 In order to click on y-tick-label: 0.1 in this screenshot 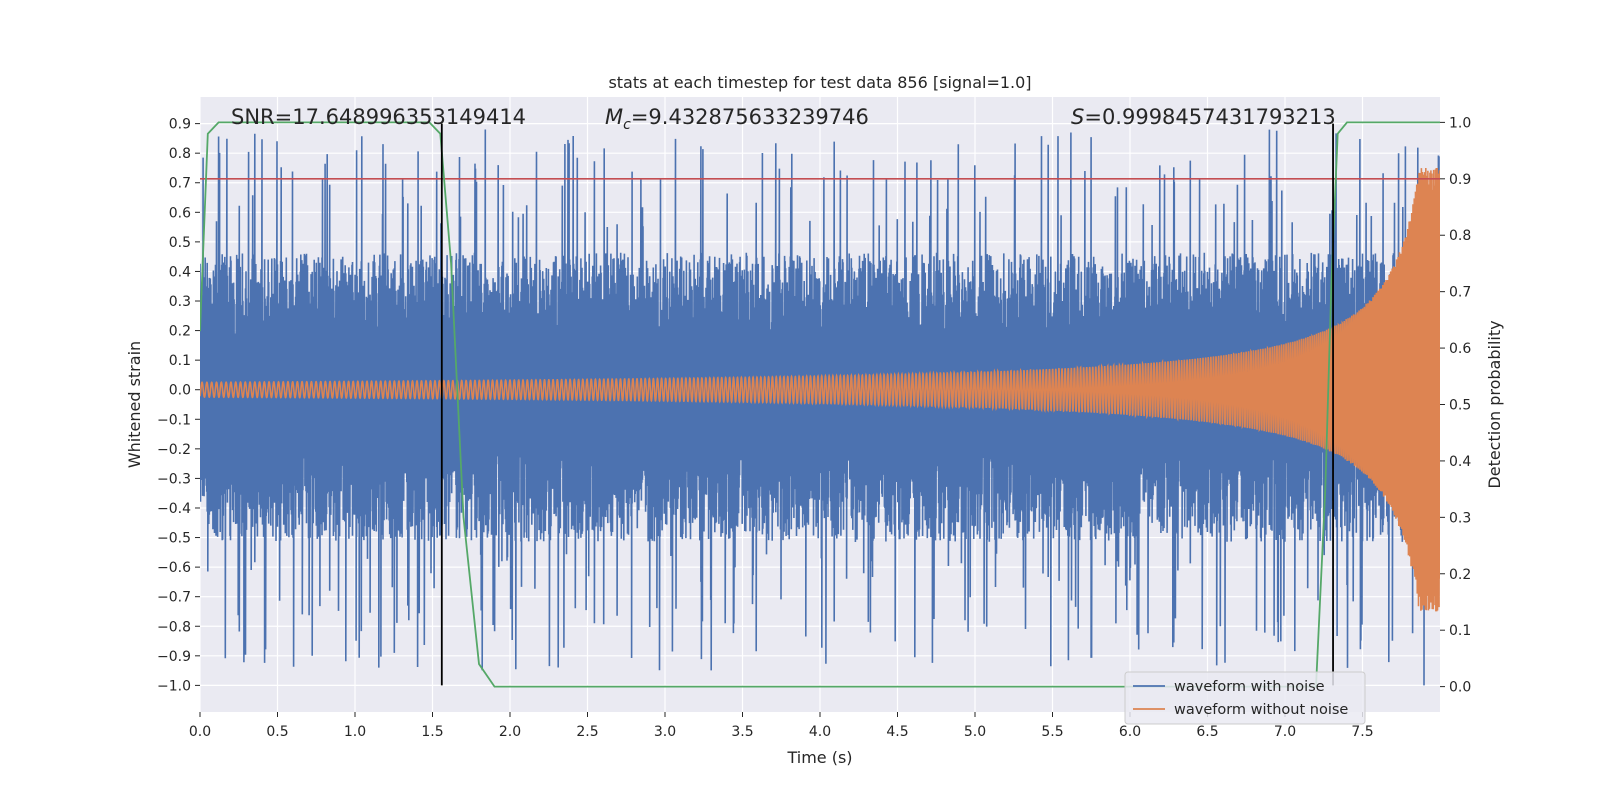, I will do `click(180, 361)`.